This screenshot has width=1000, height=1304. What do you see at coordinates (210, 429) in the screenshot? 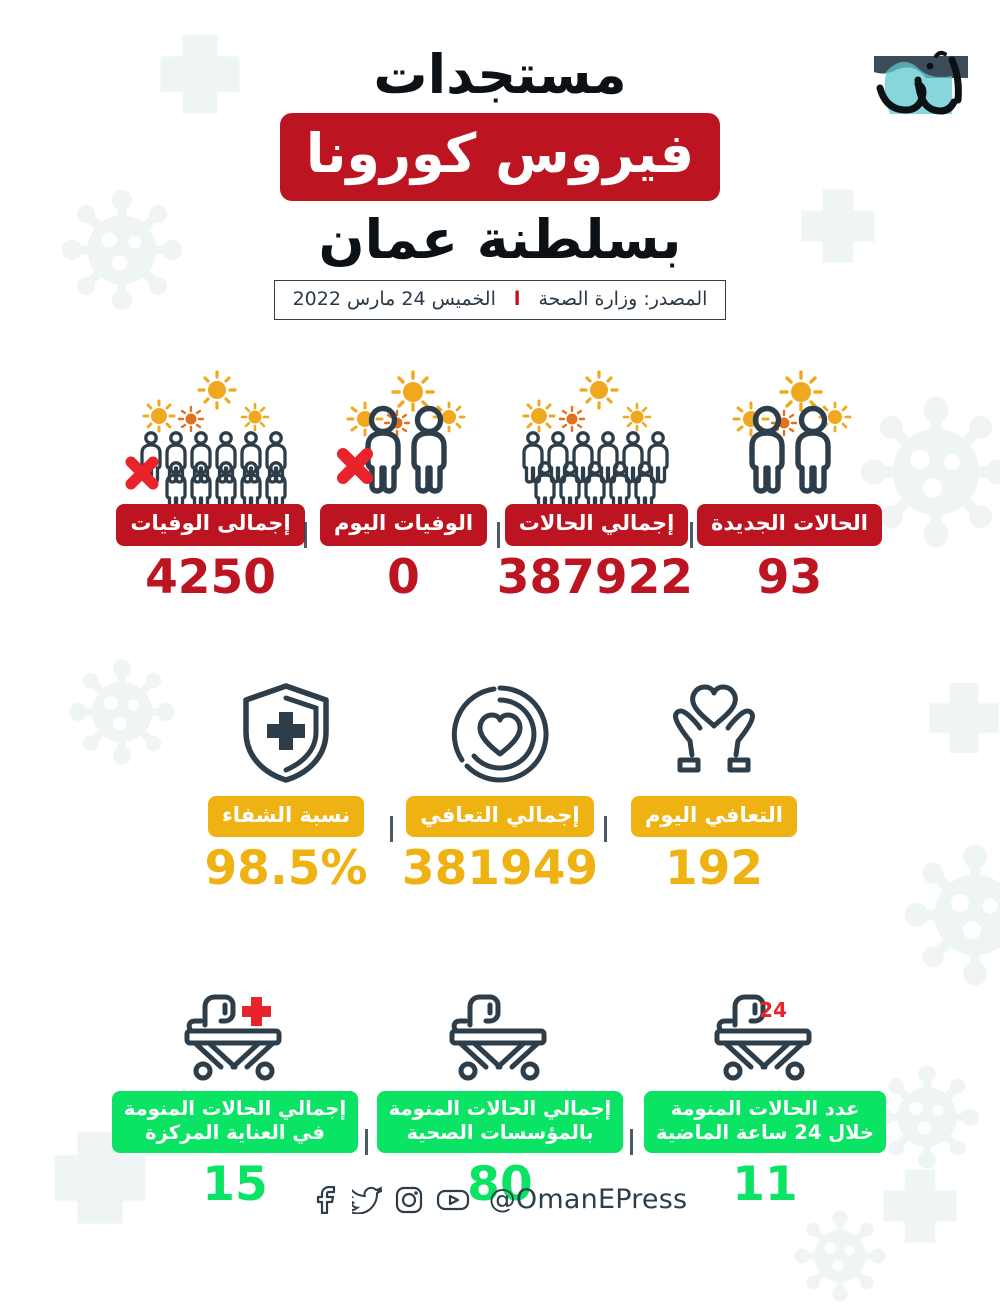
I see `crowd-deaths-icon` at bounding box center [210, 429].